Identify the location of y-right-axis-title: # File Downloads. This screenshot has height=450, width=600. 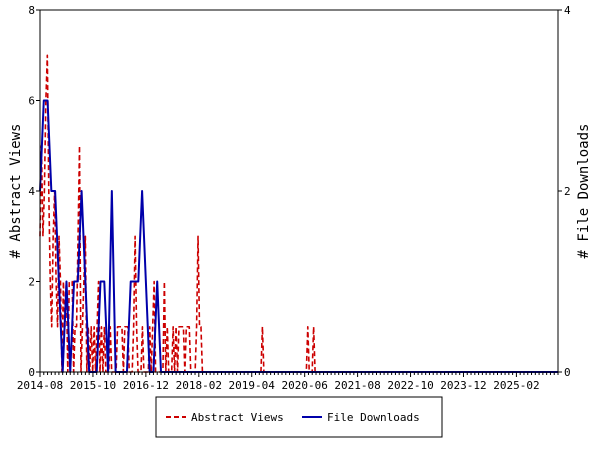
(584, 191).